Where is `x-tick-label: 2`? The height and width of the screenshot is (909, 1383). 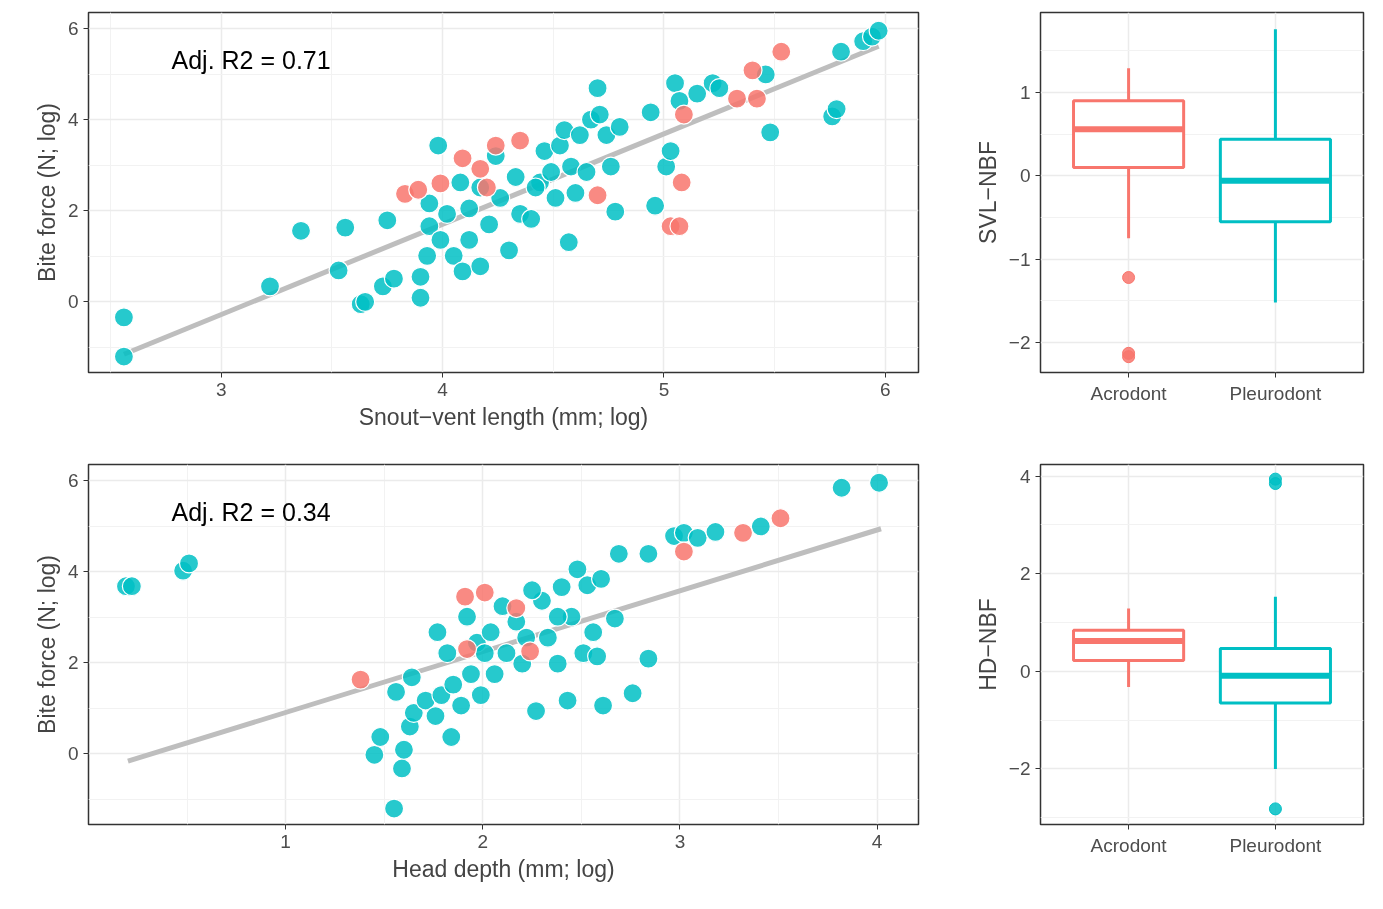
x-tick-label: 2 is located at coordinates (483, 841).